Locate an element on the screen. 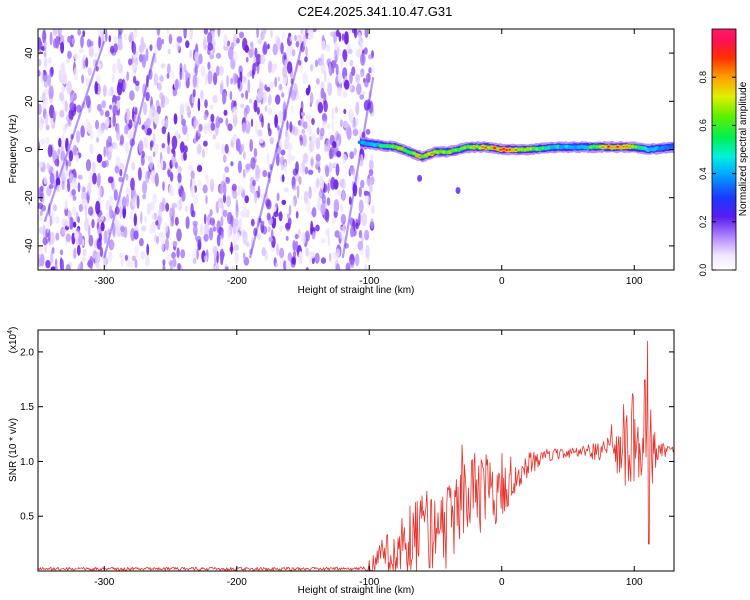 The width and height of the screenshot is (750, 600). colorbar-tick-label: 0.2 is located at coordinates (703, 222).